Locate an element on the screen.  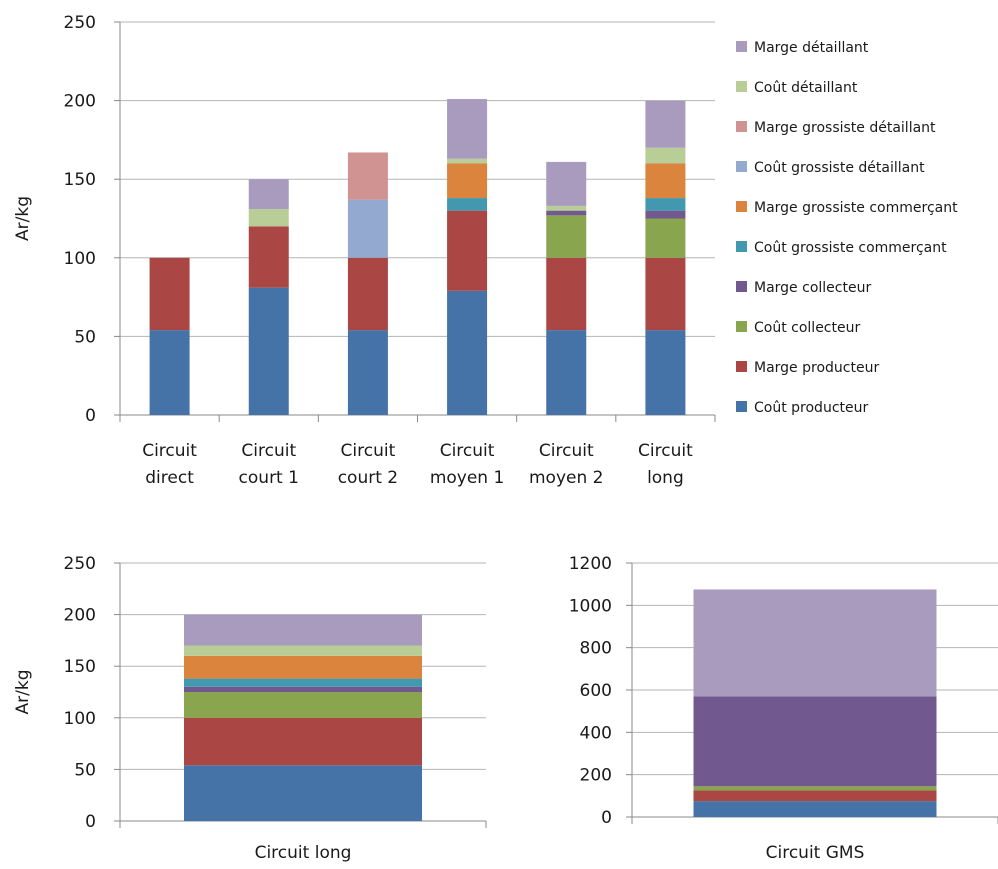
x-category-label: moyen 1 is located at coordinates (467, 478).